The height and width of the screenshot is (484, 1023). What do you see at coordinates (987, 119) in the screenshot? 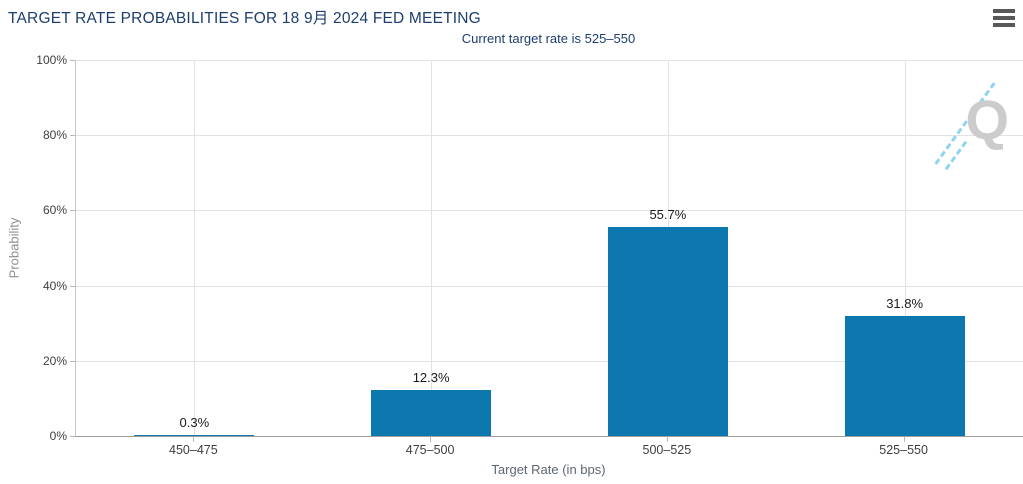
I see `watermark-q-letter: Q` at bounding box center [987, 119].